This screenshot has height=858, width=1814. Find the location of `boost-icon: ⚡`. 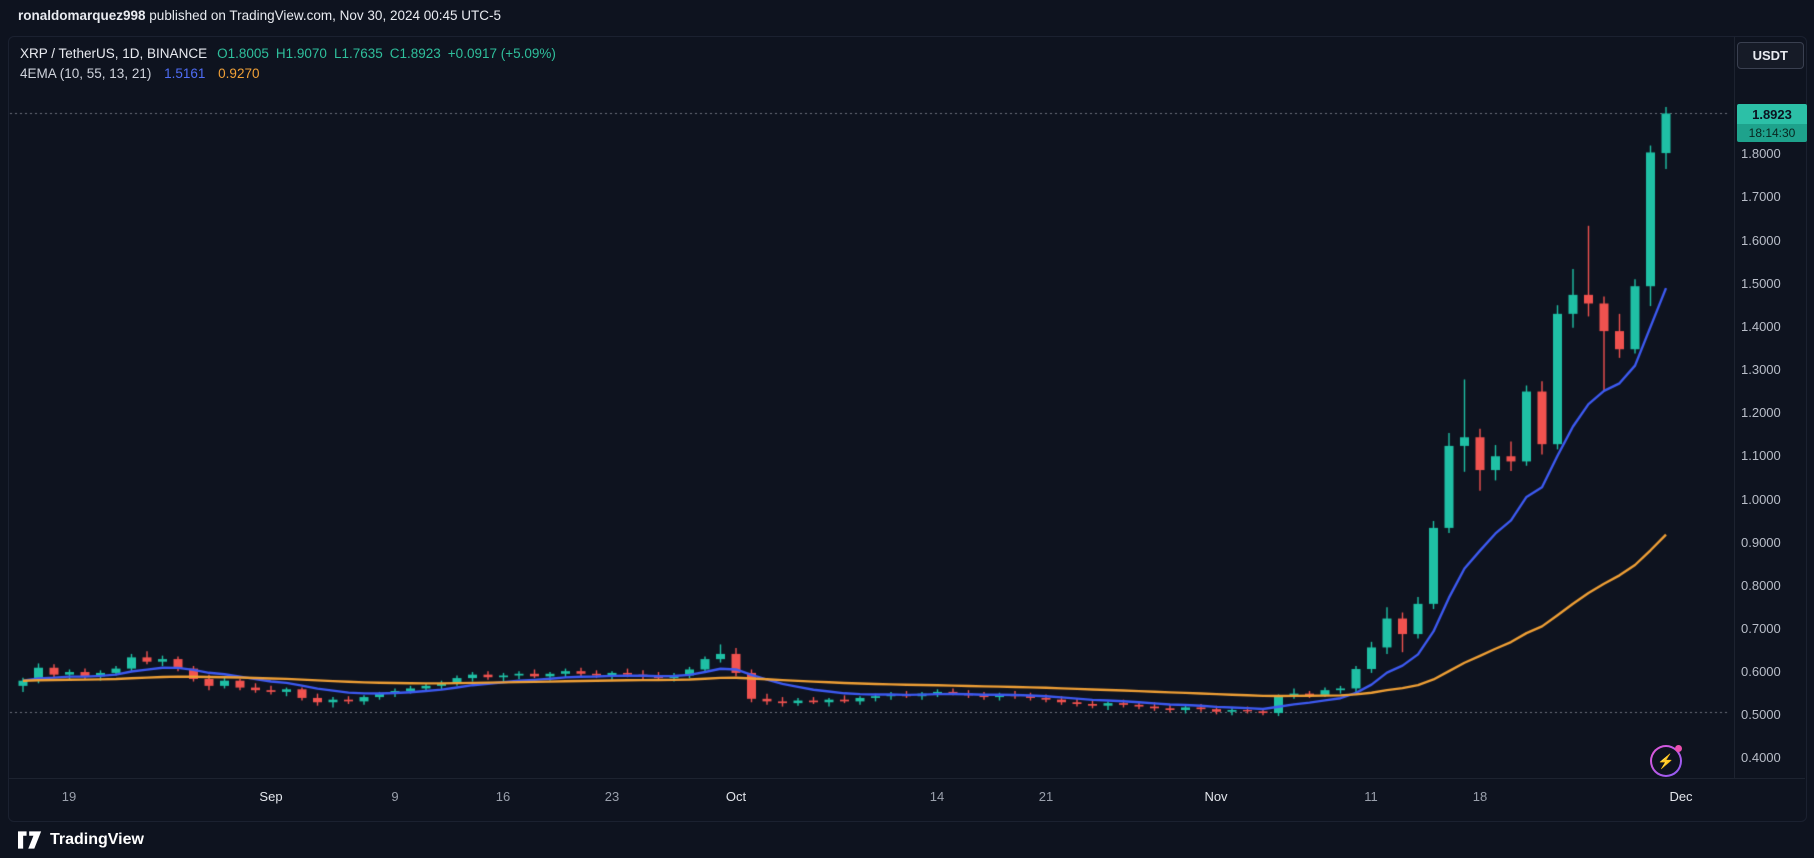

boost-icon: ⚡ is located at coordinates (1666, 761).